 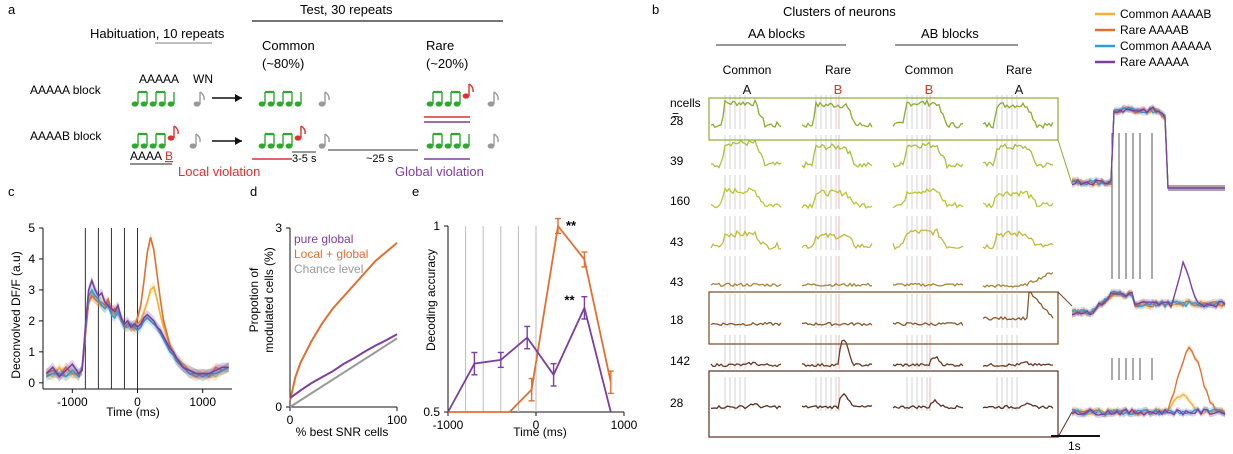 What do you see at coordinates (238, 98) in the screenshot?
I see `arrowhead-row1` at bounding box center [238, 98].